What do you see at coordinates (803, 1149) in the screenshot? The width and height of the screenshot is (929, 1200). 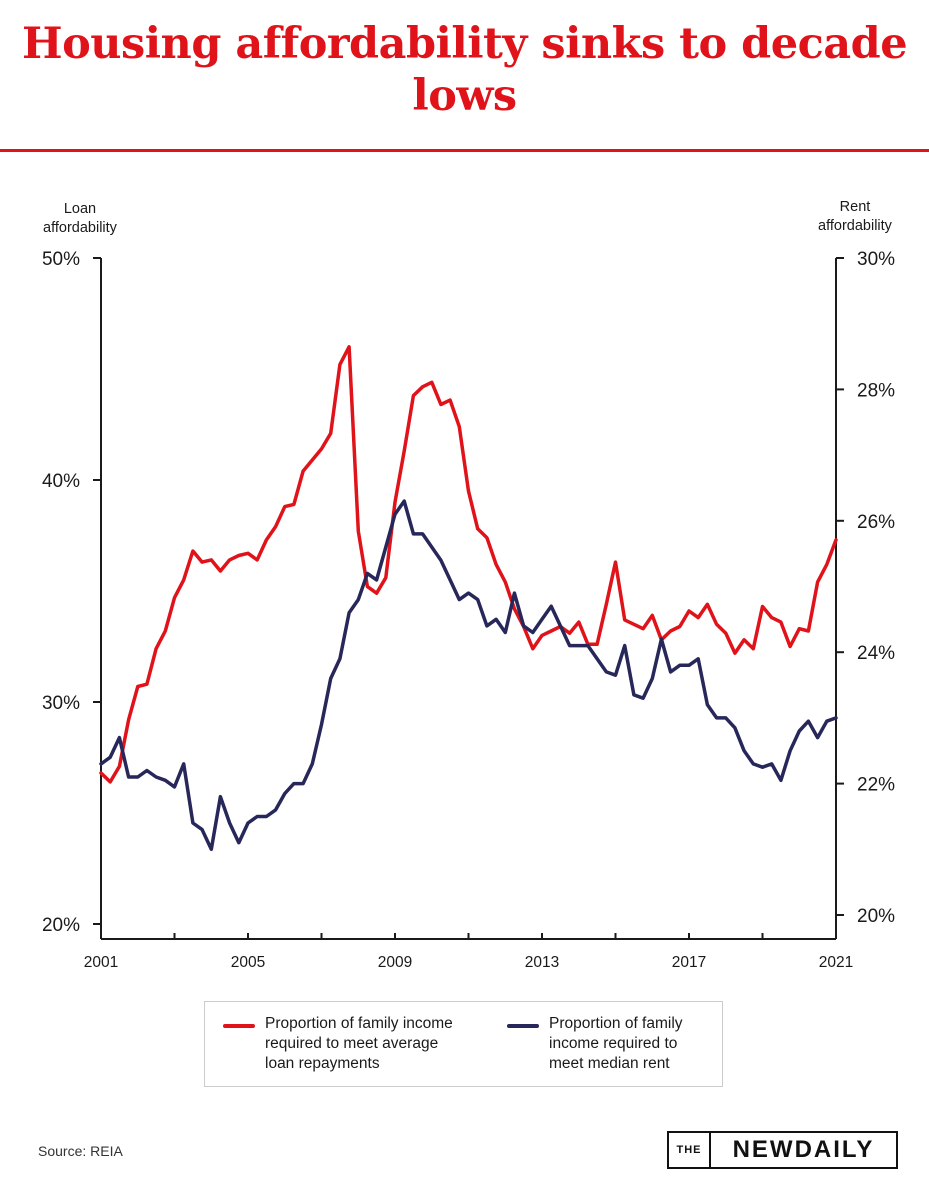 I see `logo-name-text: NEWDAILY` at bounding box center [803, 1149].